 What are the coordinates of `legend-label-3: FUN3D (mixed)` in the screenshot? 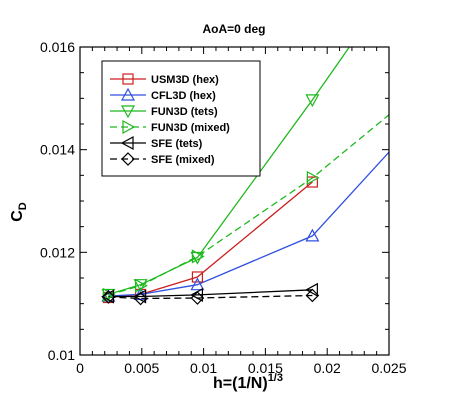 It's located at (190, 128).